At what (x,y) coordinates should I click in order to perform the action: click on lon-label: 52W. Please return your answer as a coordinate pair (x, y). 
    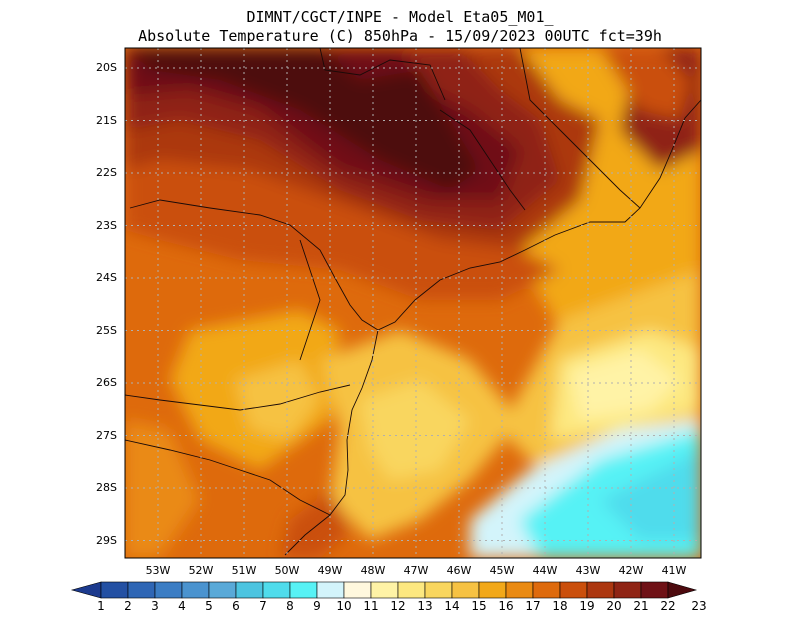
    Looking at the image, I should click on (201, 570).